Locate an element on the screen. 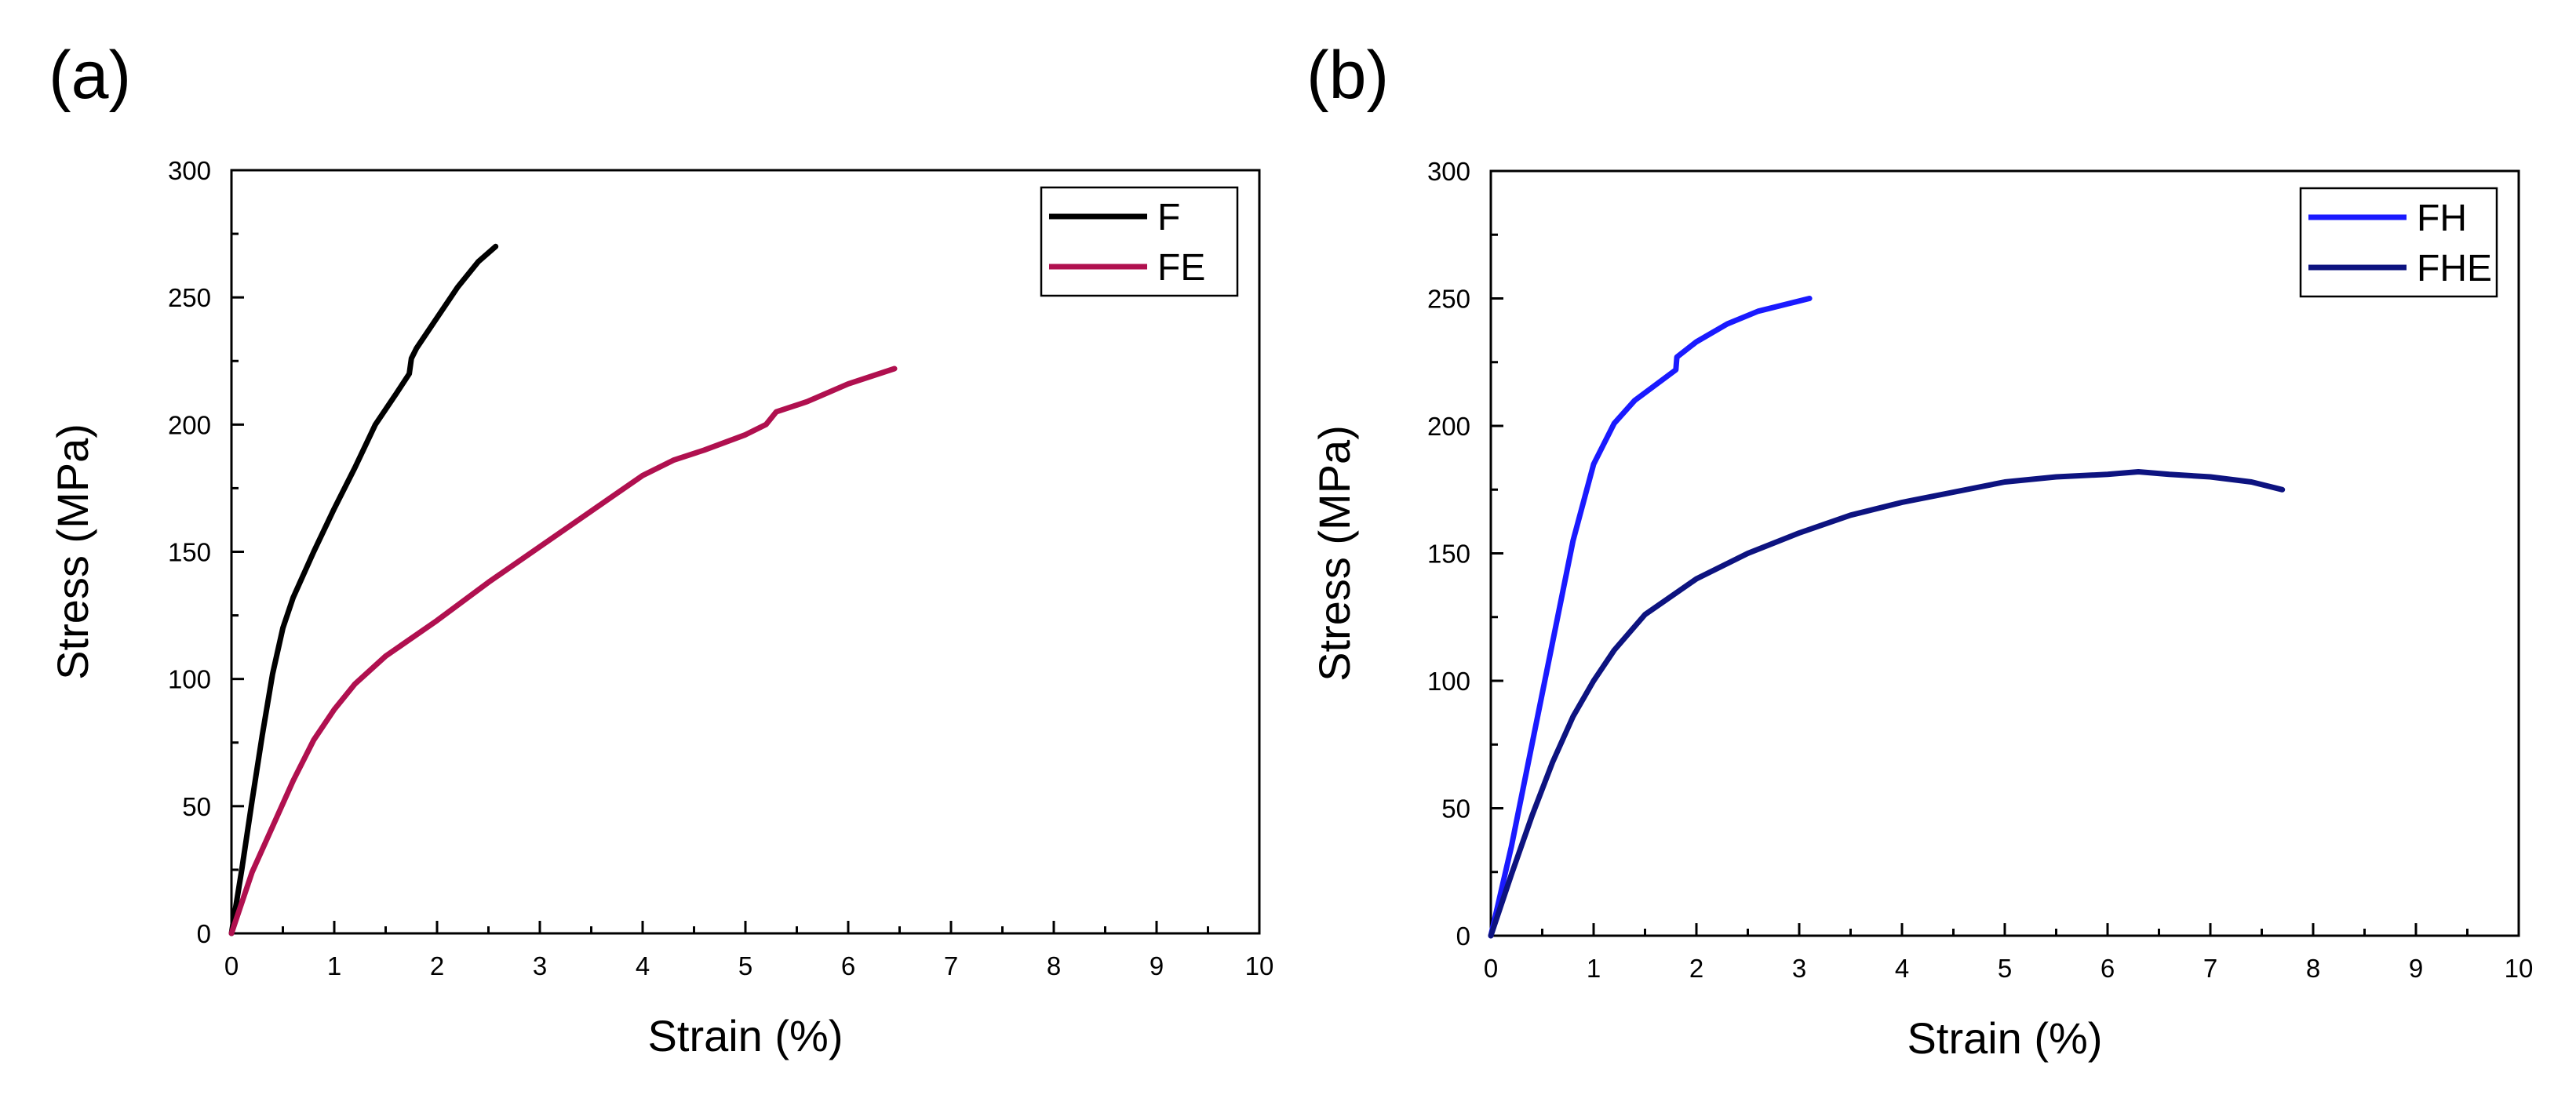 The width and height of the screenshot is (2576, 1102). legend-label: FE is located at coordinates (1181, 268).